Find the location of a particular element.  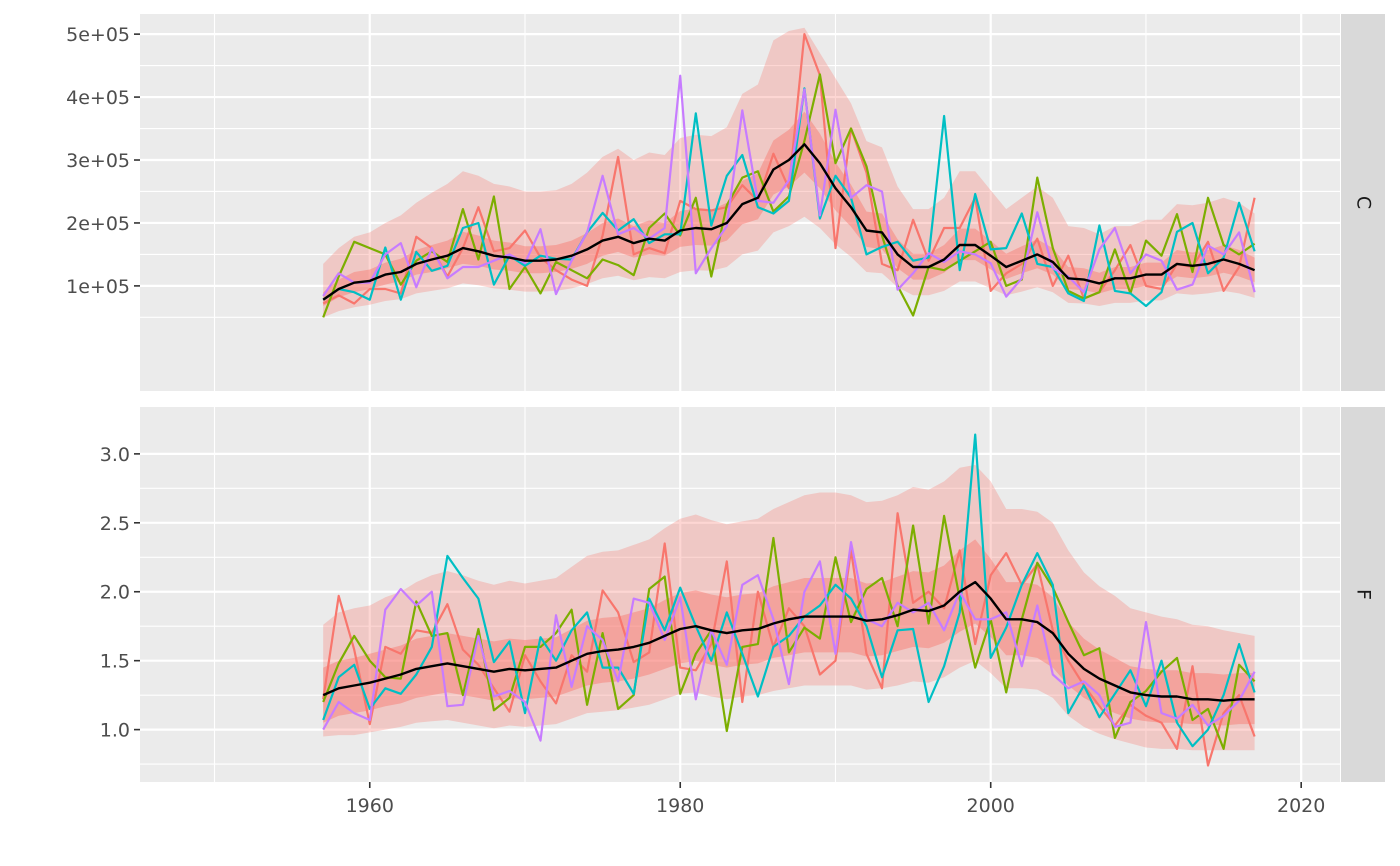

facet-strip-label: C is located at coordinates (1364, 202).